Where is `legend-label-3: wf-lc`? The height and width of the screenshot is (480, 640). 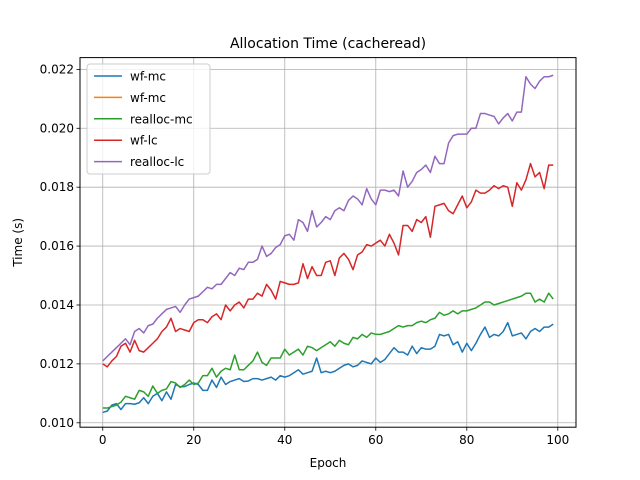
legend-label-3: wf-lc is located at coordinates (144, 141).